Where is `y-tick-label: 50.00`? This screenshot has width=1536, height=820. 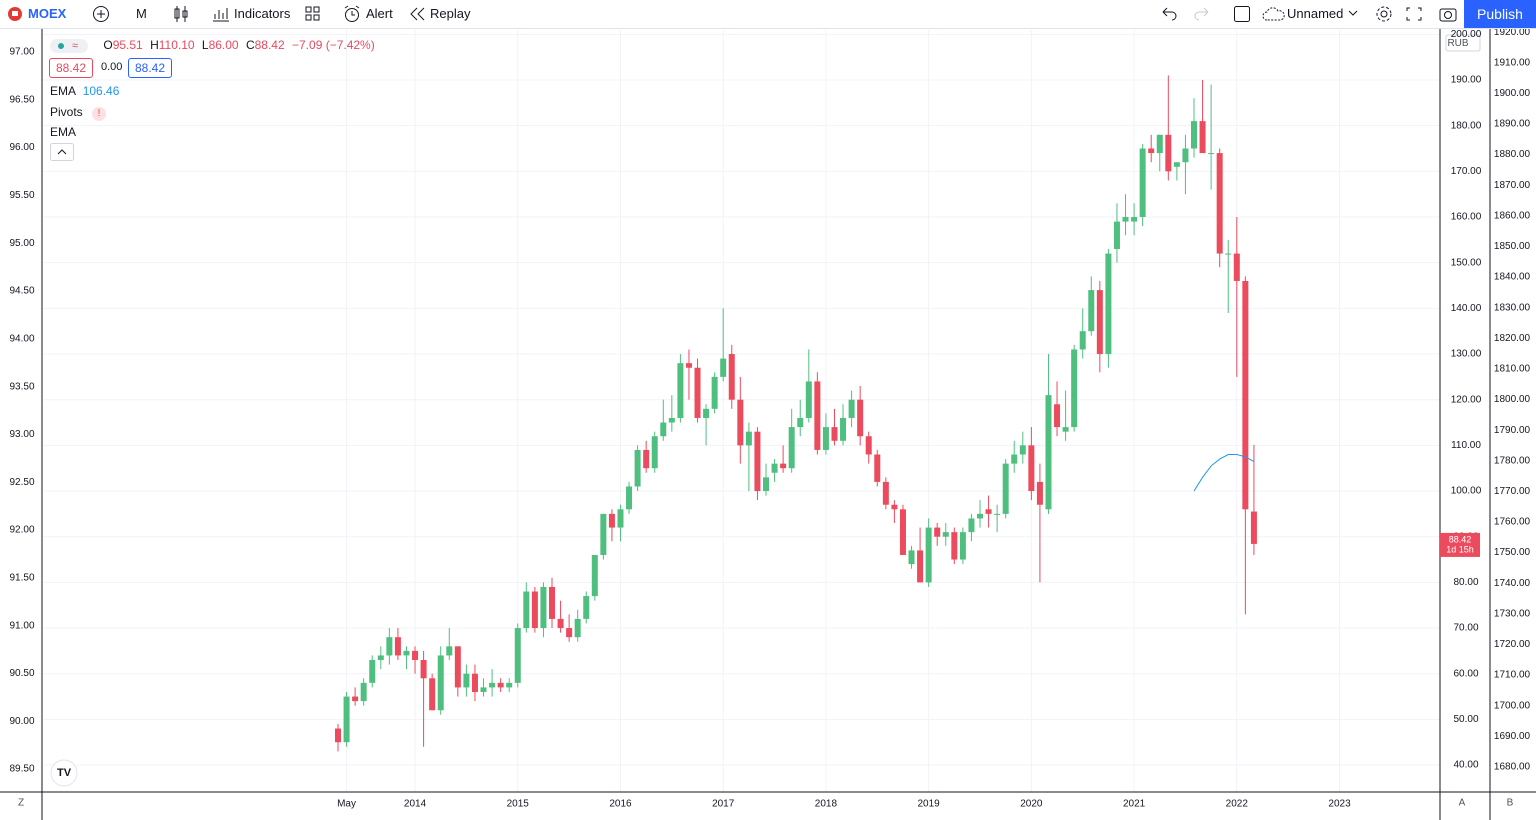
y-tick-label: 50.00 is located at coordinates (1465, 719).